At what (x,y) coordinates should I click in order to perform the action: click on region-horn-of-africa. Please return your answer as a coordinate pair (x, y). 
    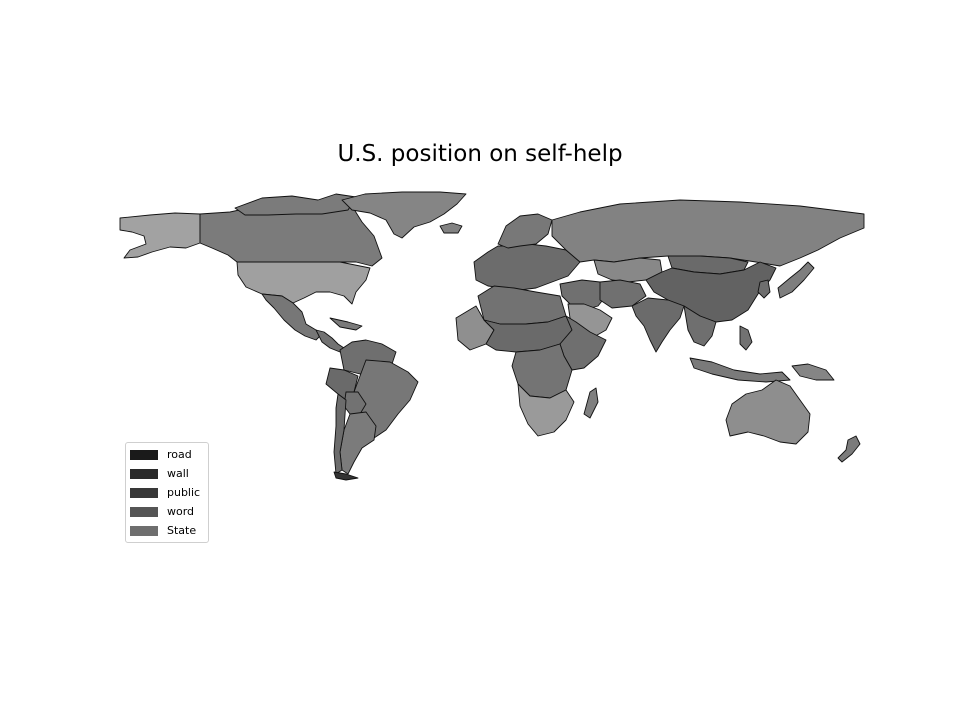
    Looking at the image, I should click on (583, 343).